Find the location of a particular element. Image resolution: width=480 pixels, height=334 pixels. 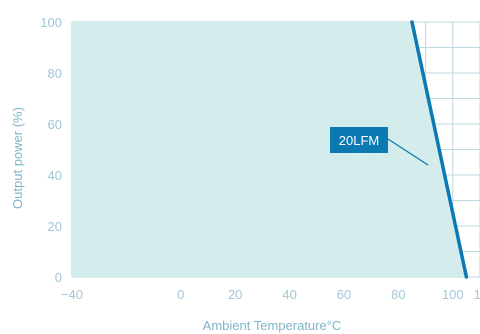

x-tick-label: −40 is located at coordinates (72, 294).